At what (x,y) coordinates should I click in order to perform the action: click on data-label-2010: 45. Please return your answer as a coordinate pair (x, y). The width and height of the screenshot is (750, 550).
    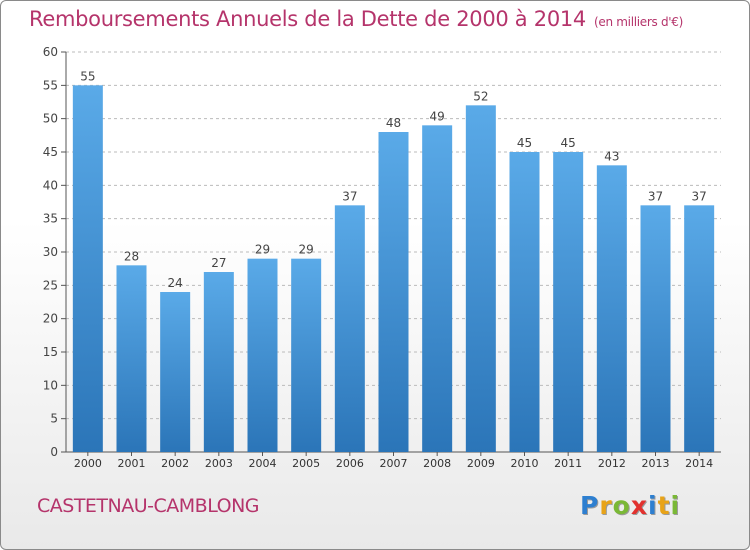
    Looking at the image, I should click on (524, 143).